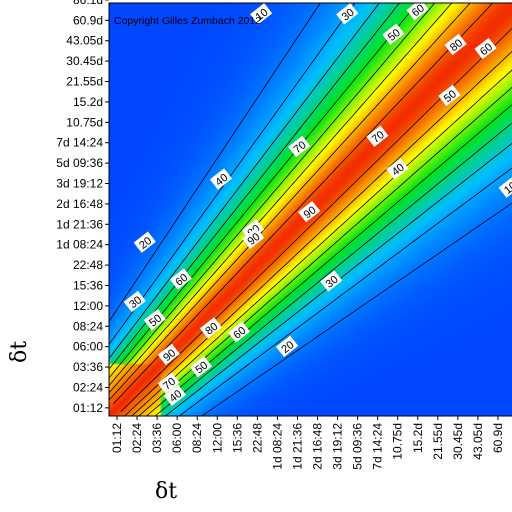 This screenshot has height=512, width=512. Describe the element at coordinates (79, 143) in the screenshot. I see `y-tick-label: 7d 14:24` at that location.